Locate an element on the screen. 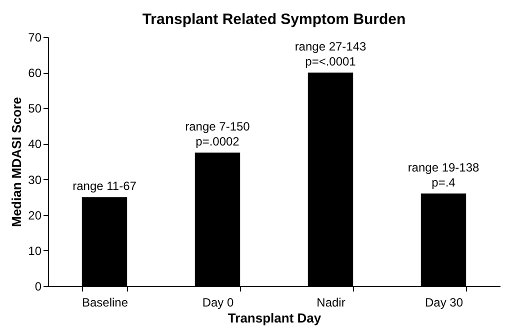 Image resolution: width=520 pixels, height=335 pixels. y-tick-label: 0 is located at coordinates (38, 287).